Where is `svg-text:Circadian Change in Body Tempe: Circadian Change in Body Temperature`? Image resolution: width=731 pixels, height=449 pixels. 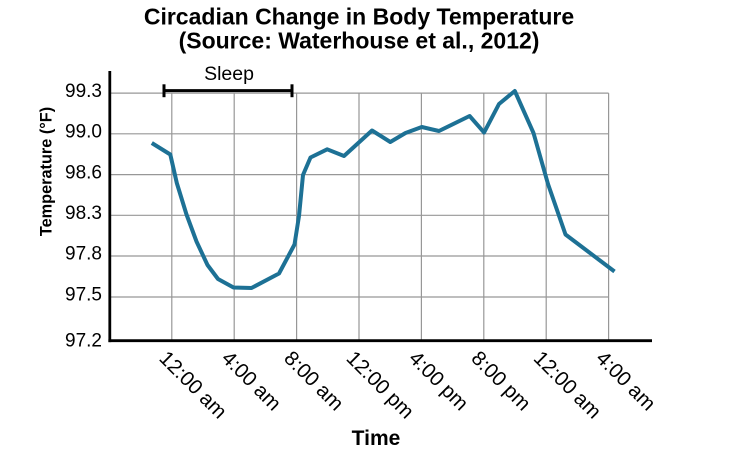 svg-text:Circadian Change in Body Tempe: Circadian Change in Body Temperature is located at coordinates (359, 17).